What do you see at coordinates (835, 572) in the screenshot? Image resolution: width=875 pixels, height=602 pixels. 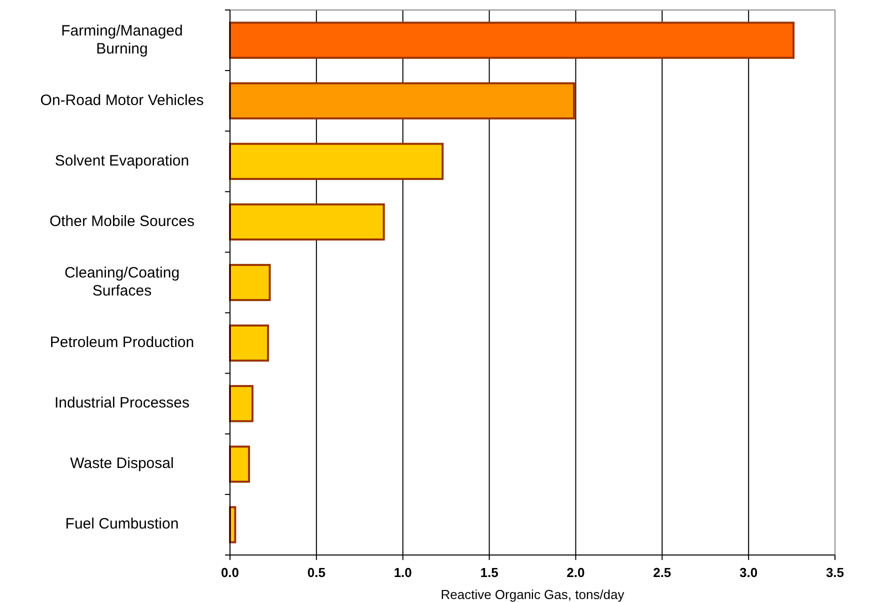 I see `x-tick-label: 3.5` at bounding box center [835, 572].